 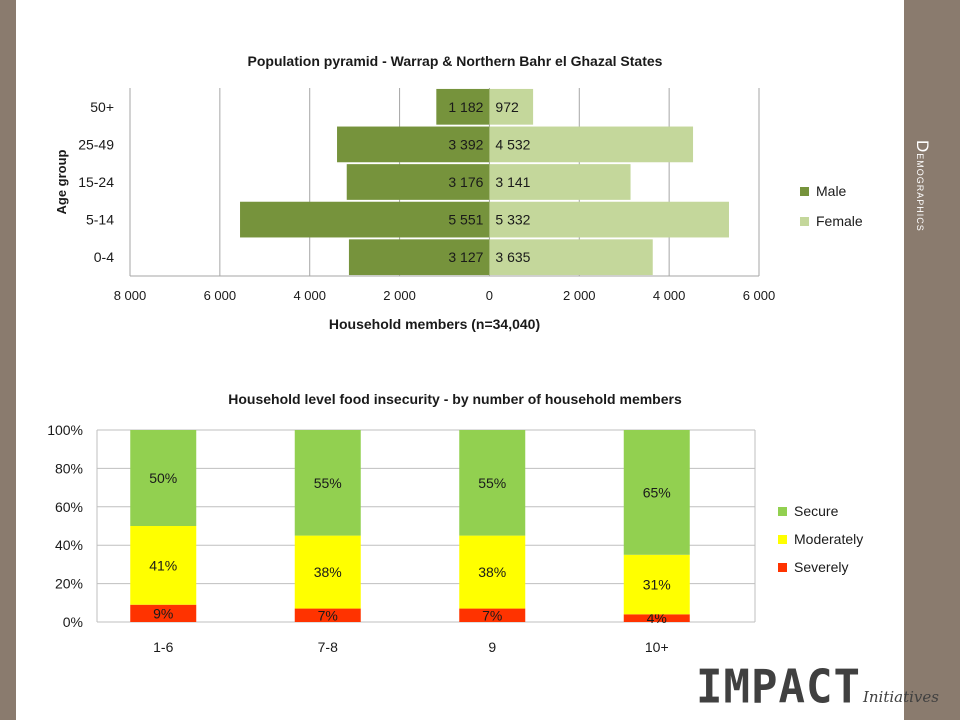 I want to click on y-tick-label: 60%, so click(x=69, y=507).